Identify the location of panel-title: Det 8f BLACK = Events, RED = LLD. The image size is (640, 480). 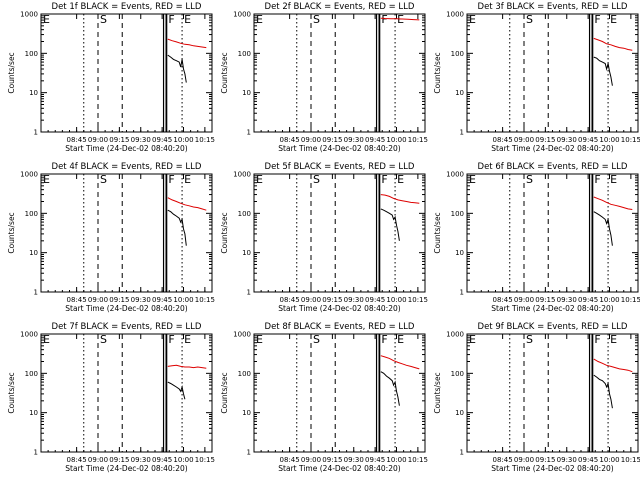
(340, 327).